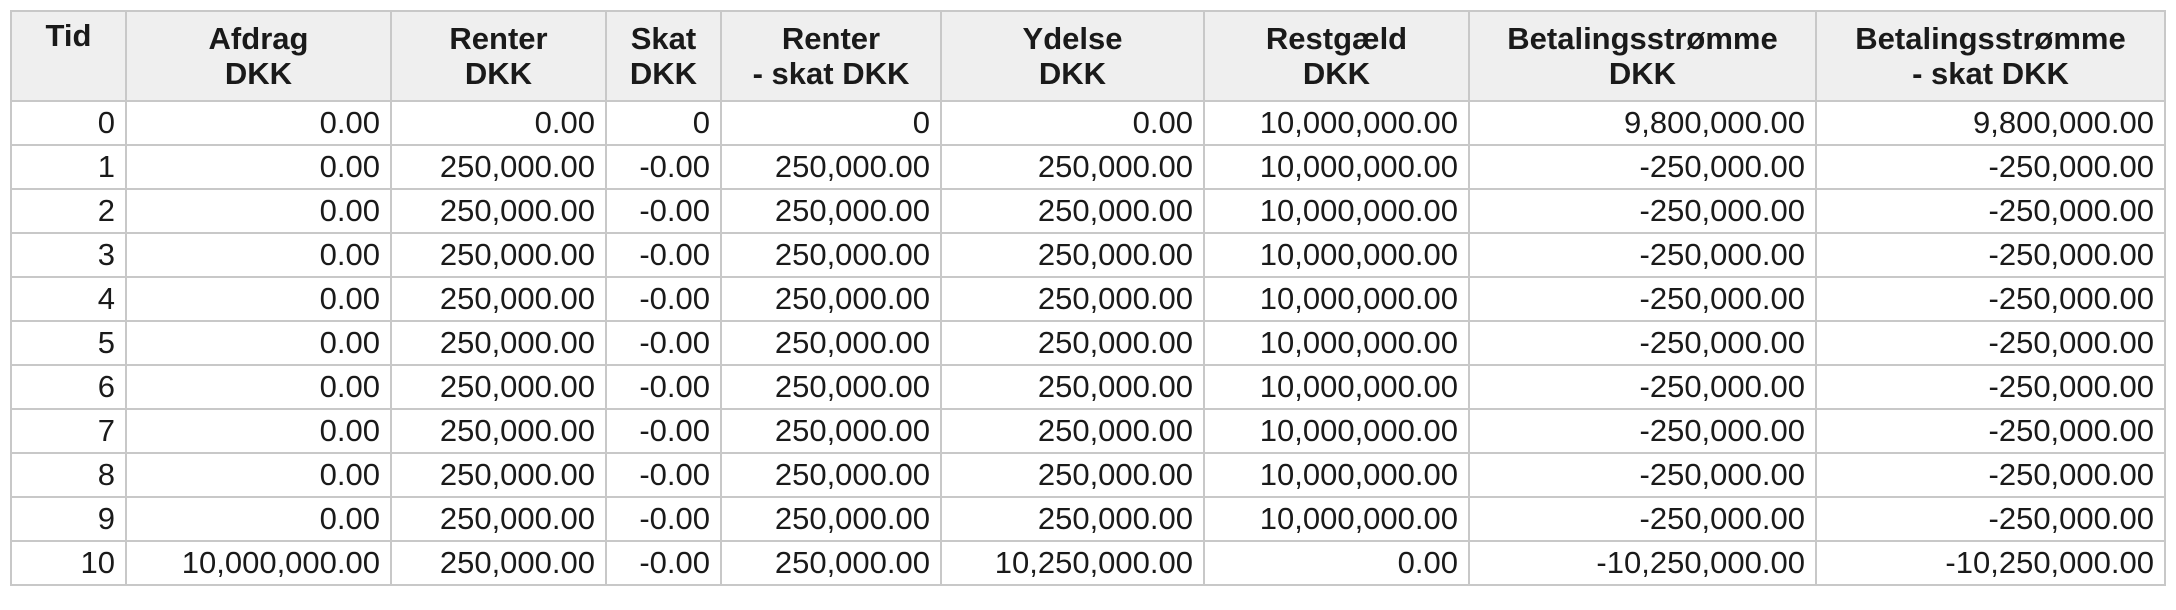  I want to click on header-label: Renter, so click(498, 38).